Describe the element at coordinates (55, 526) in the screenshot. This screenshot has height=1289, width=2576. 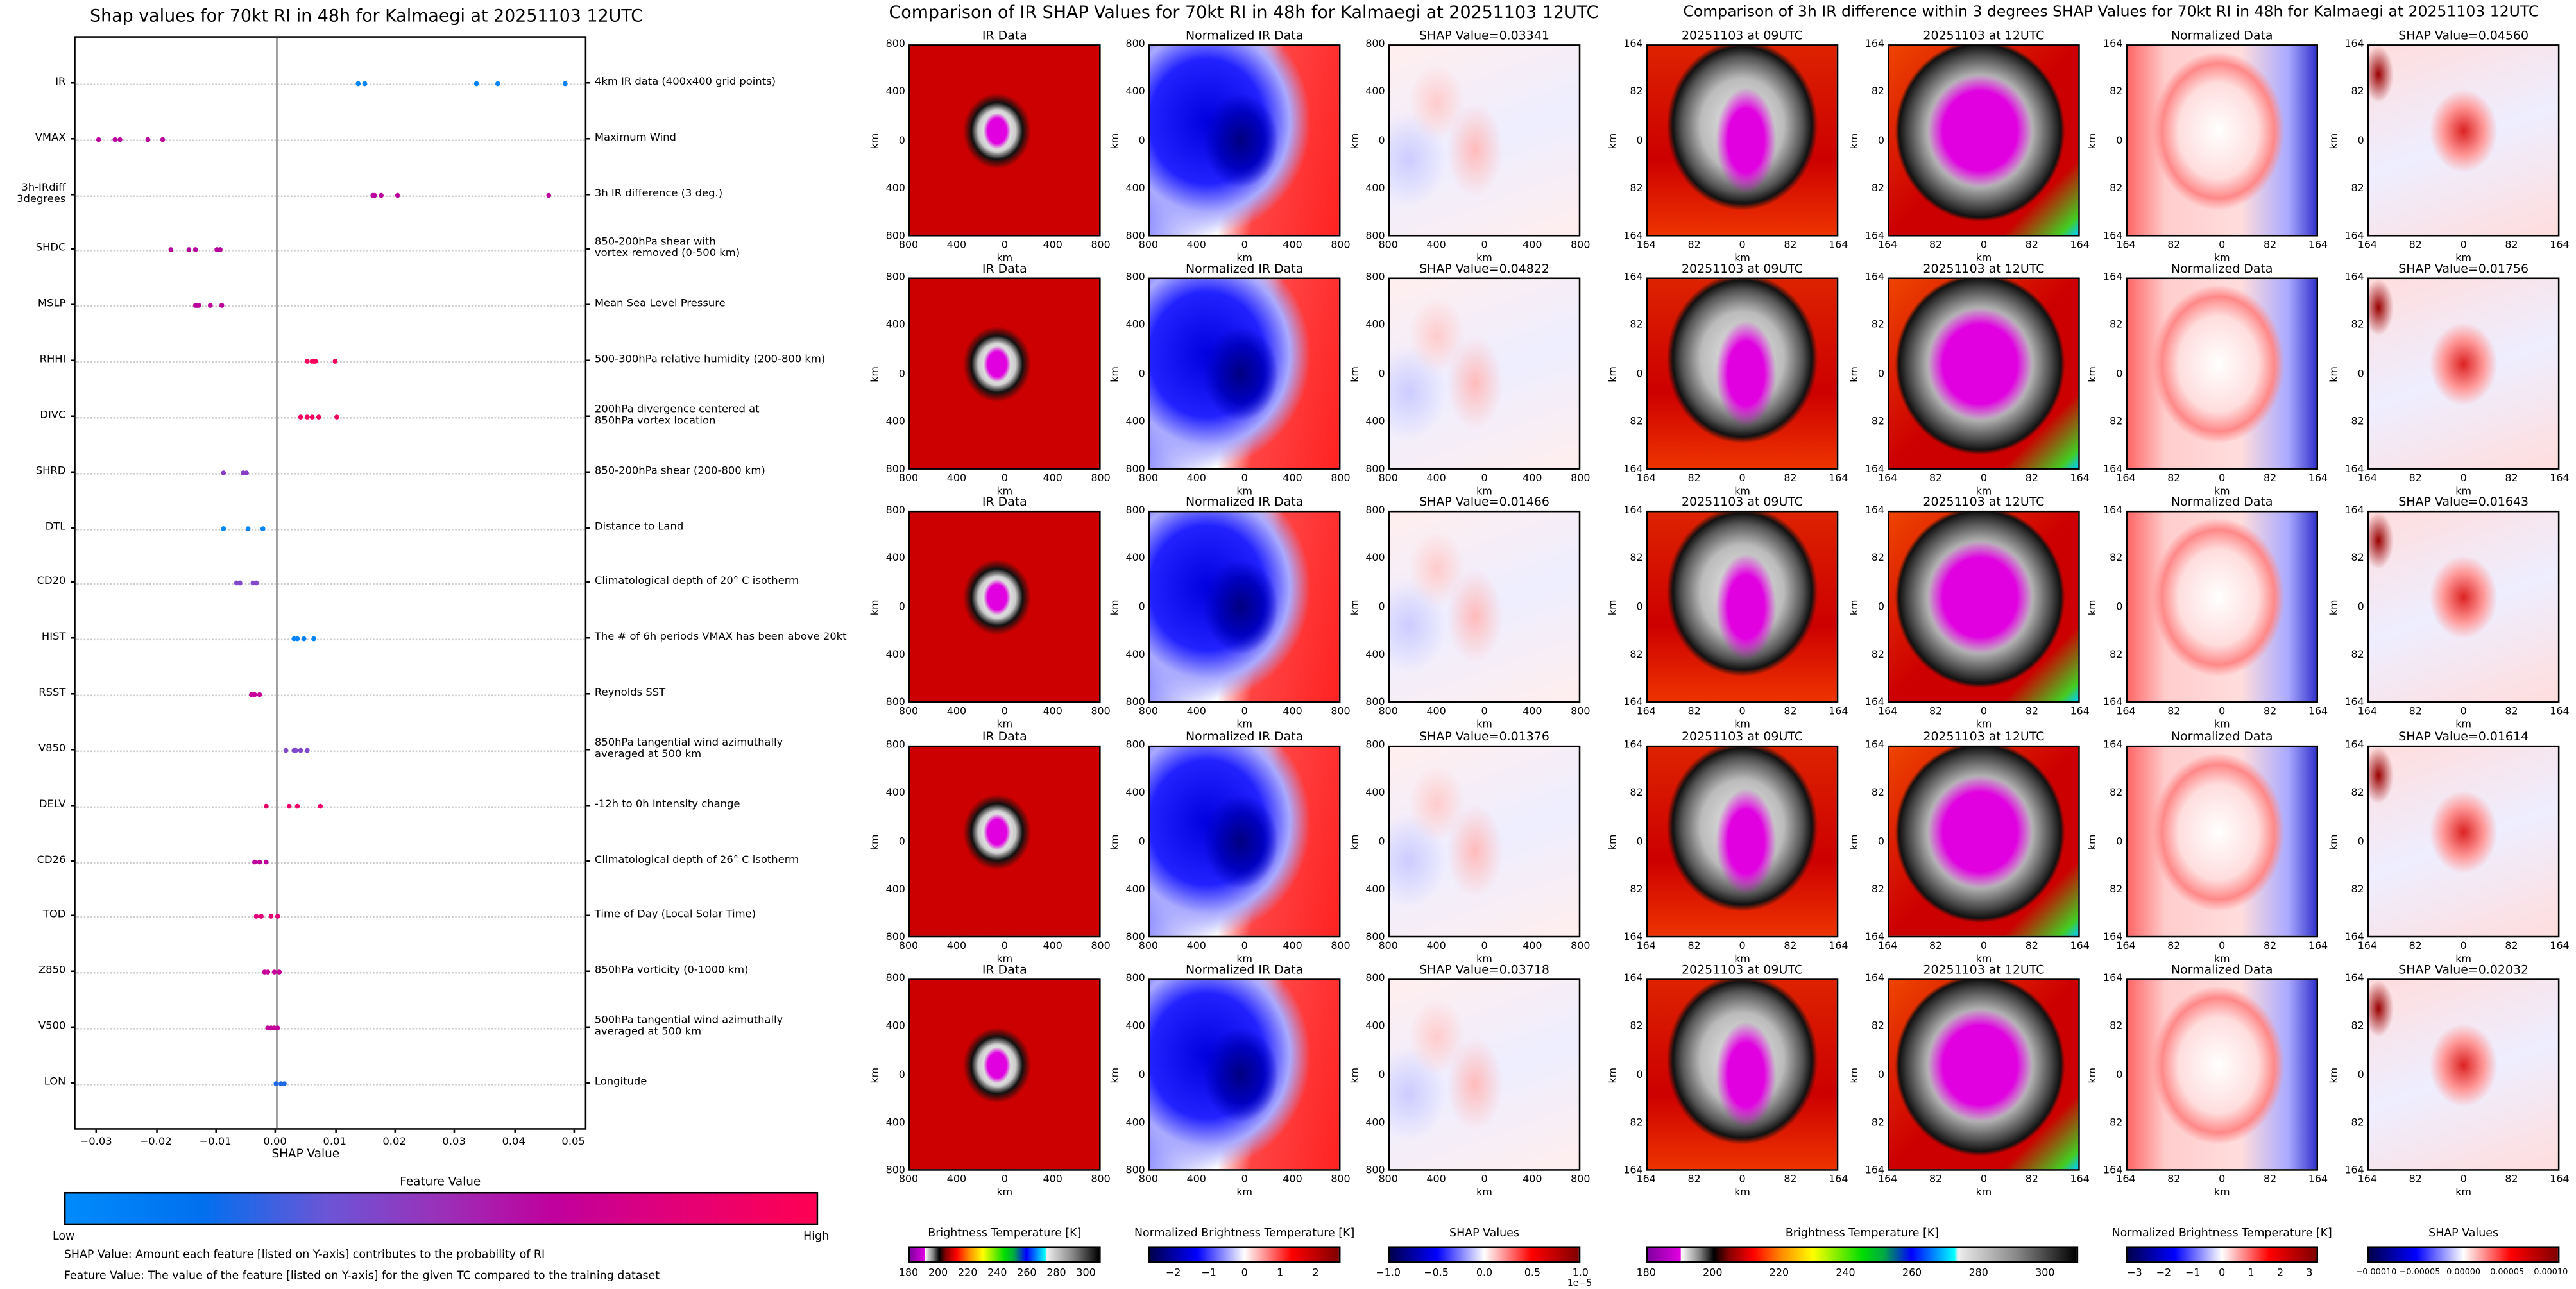
I see `feature-name: DTL` at that location.